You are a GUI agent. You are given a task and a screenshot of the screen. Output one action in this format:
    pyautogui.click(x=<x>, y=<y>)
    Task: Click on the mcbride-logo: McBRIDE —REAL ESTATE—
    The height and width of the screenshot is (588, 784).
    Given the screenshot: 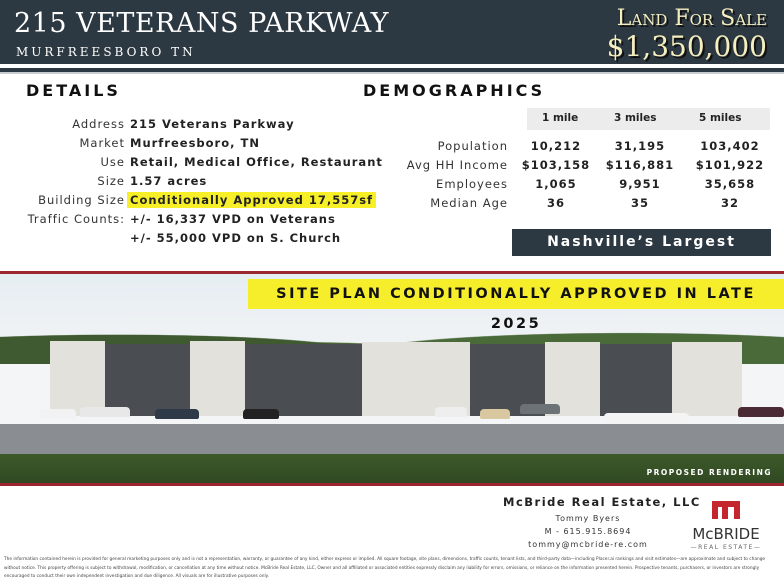 What is the action you would take?
    pyautogui.click(x=726, y=524)
    